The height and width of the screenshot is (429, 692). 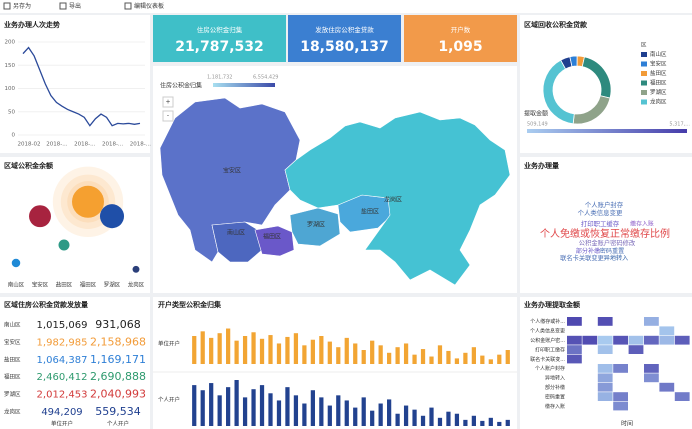 I want to click on legend-label: 南山区, so click(x=658, y=54).